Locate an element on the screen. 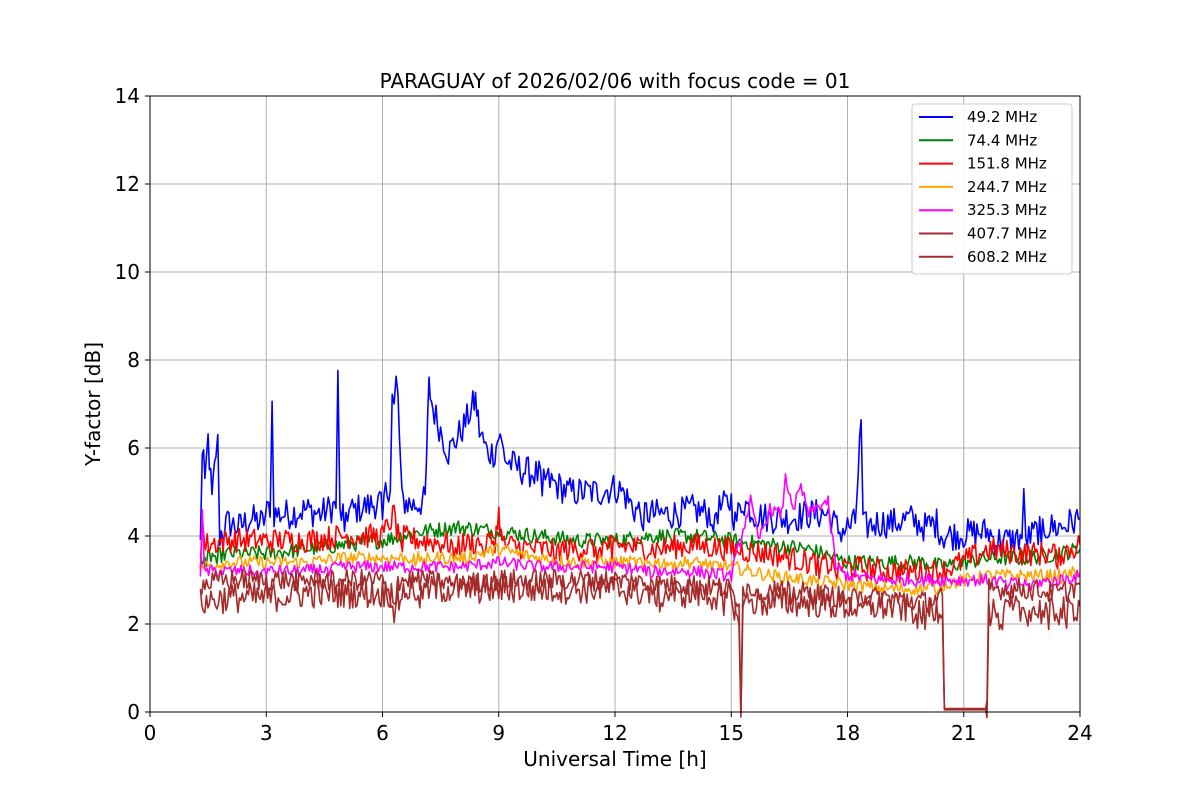 The height and width of the screenshot is (800, 1200). x-tick-label: 3 is located at coordinates (266, 733).